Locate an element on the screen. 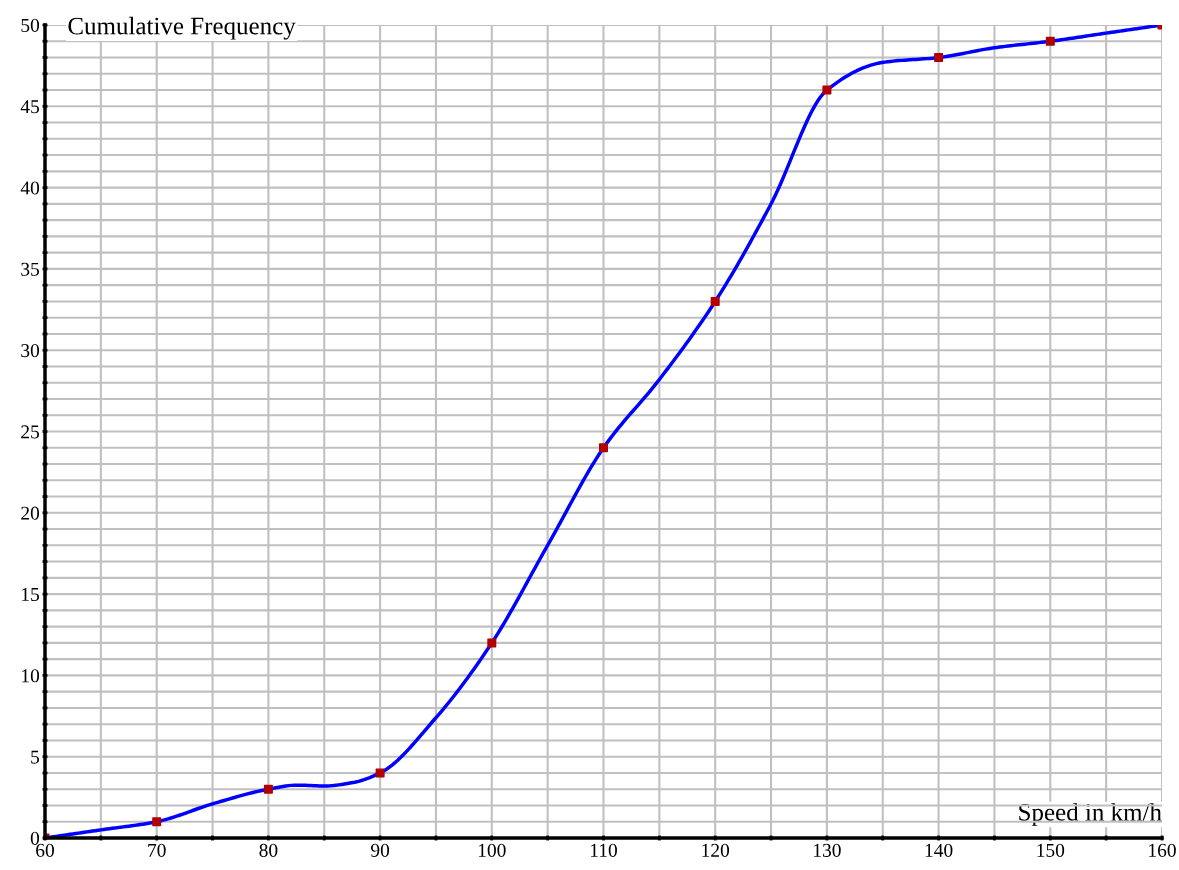 Image resolution: width=1179 pixels, height=870 pixels. y-tick-label: 25 is located at coordinates (30, 432).